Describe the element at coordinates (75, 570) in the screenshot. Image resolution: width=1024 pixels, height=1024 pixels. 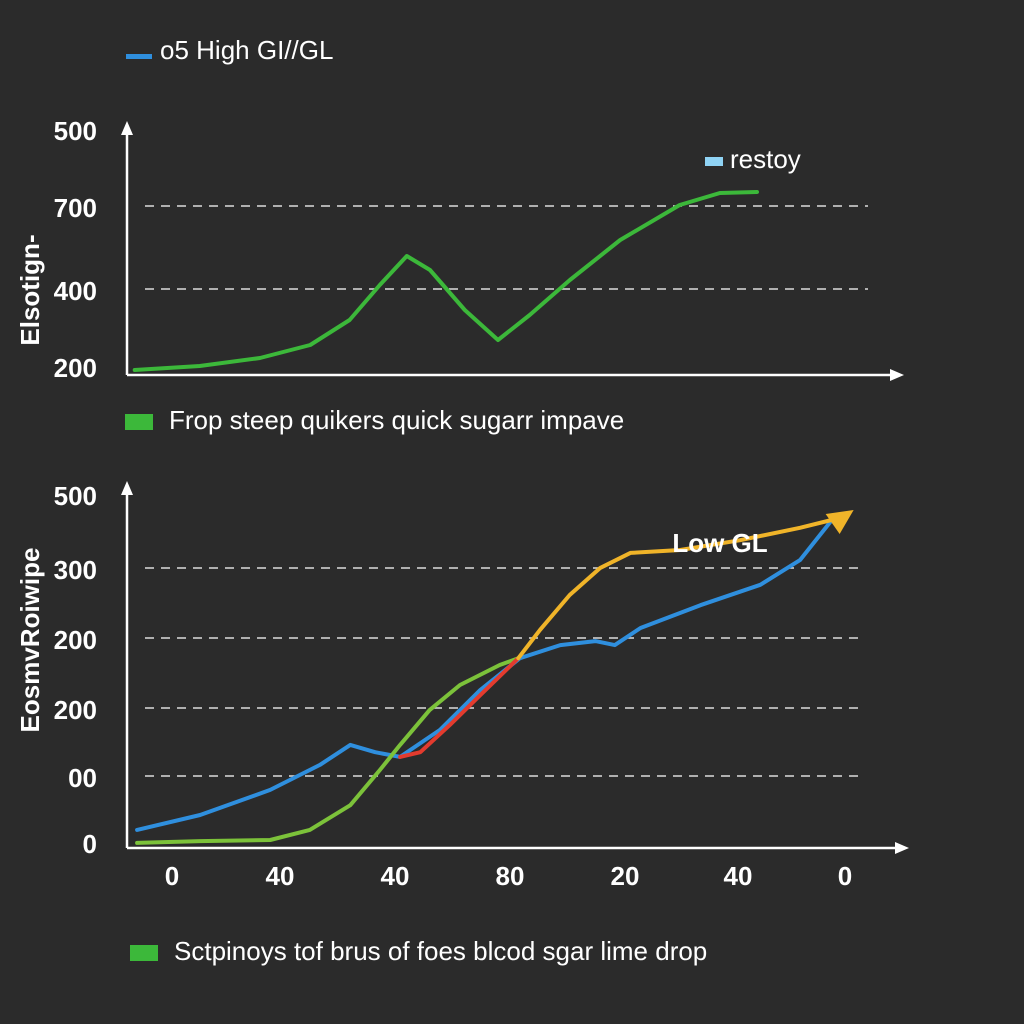
I see `y-tick-label: 300` at that location.